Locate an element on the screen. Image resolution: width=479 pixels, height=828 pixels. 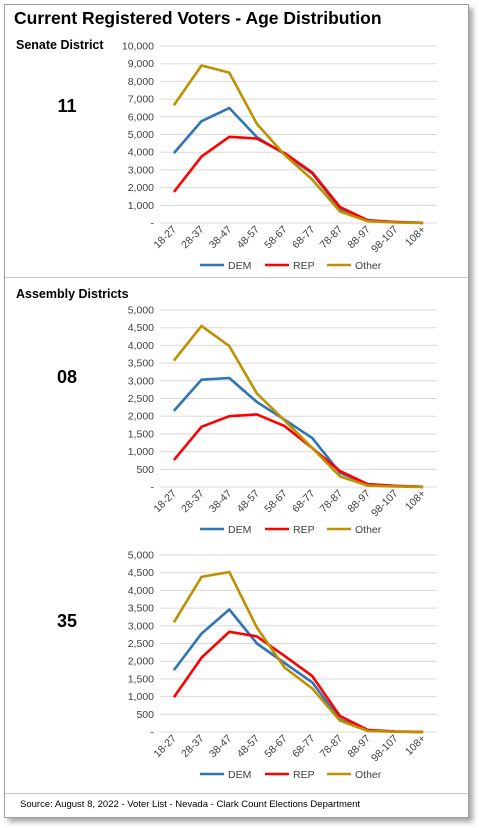
y-tick-label: 10,000 is located at coordinates (138, 47).